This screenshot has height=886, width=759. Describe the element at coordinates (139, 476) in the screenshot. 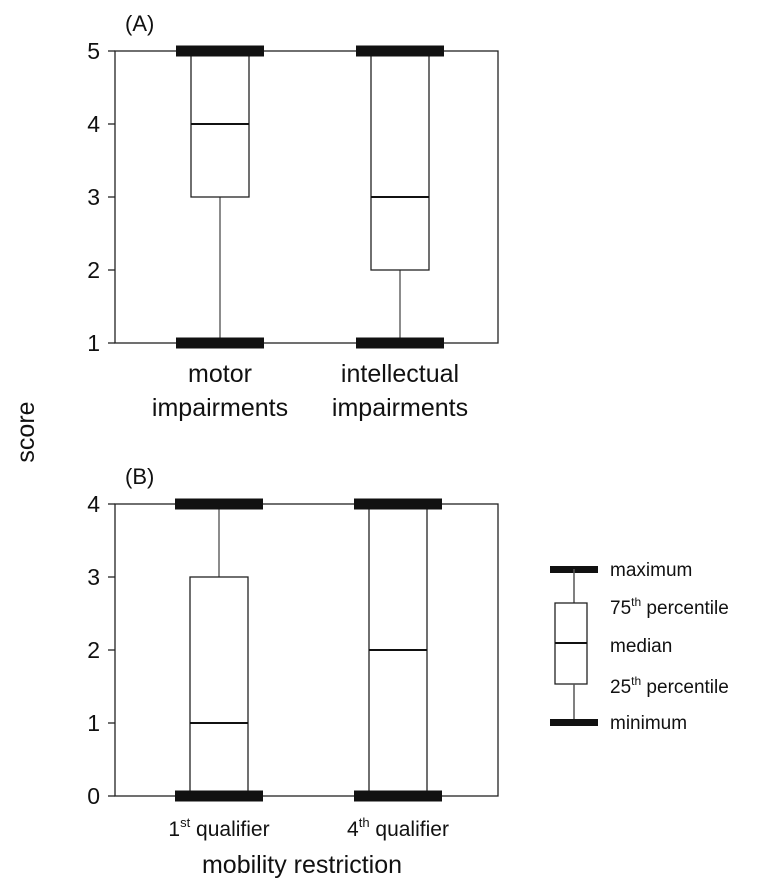

I see `panel-b-label: (B)` at that location.